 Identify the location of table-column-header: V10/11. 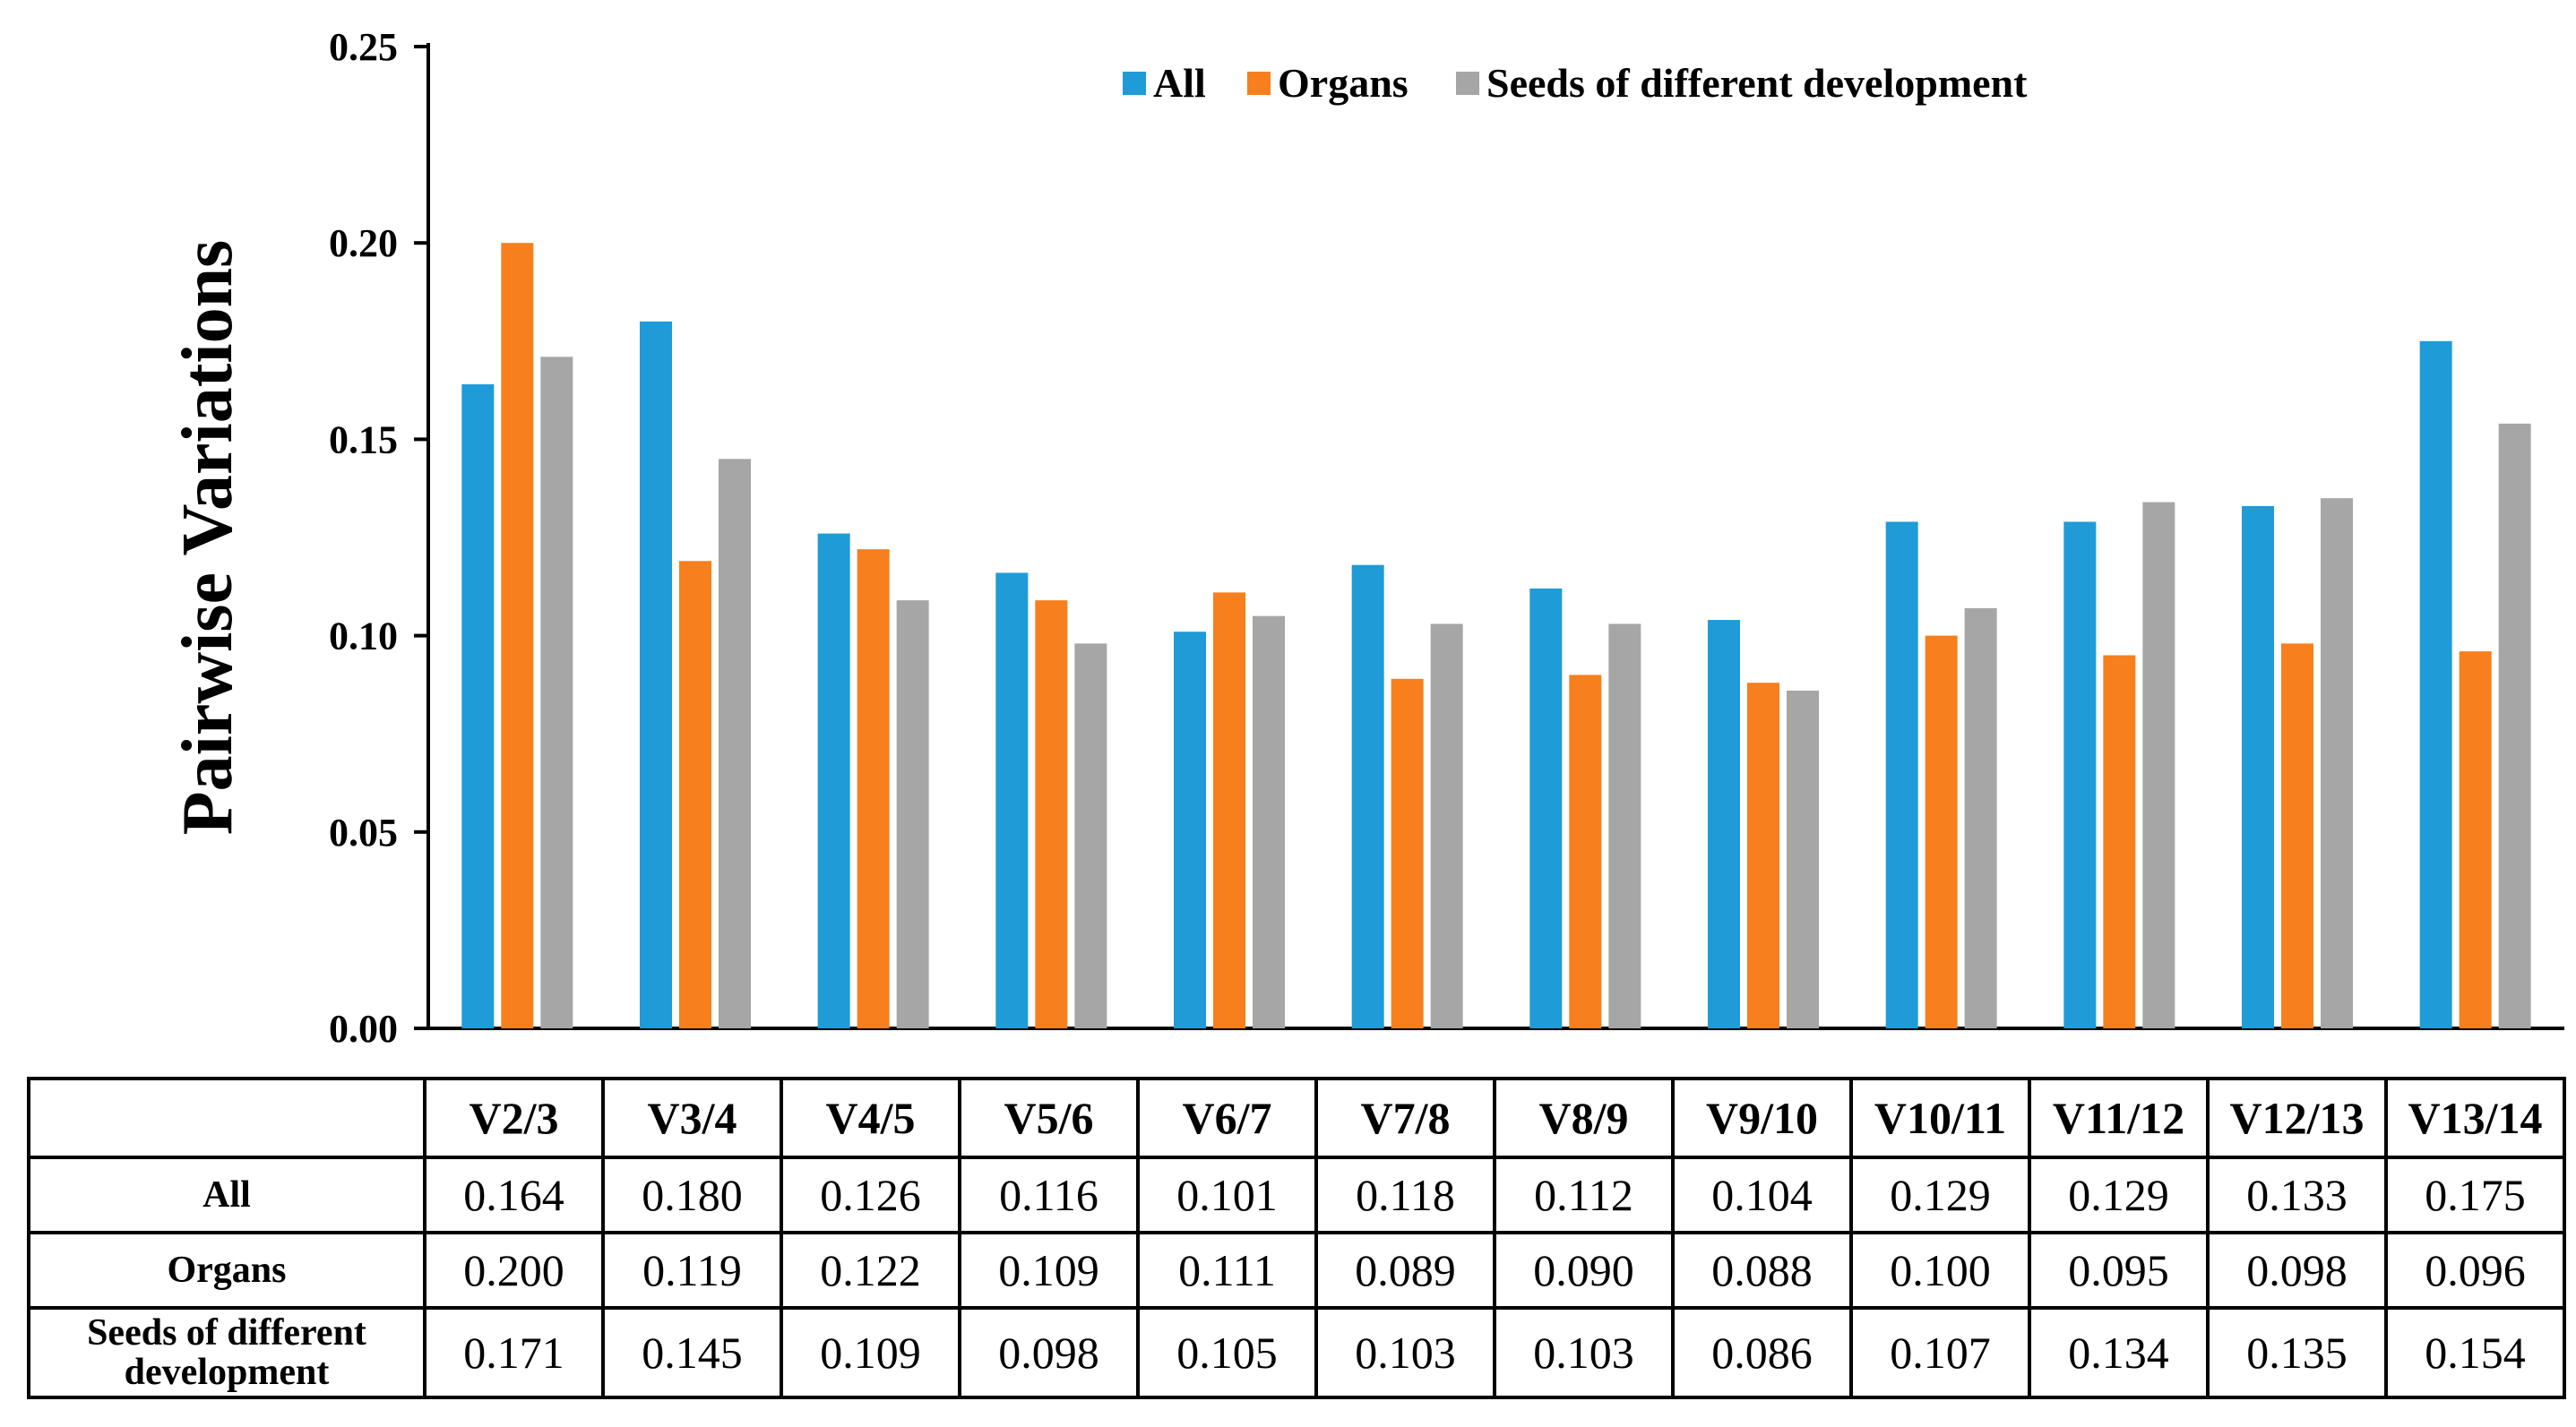
(1940, 1118).